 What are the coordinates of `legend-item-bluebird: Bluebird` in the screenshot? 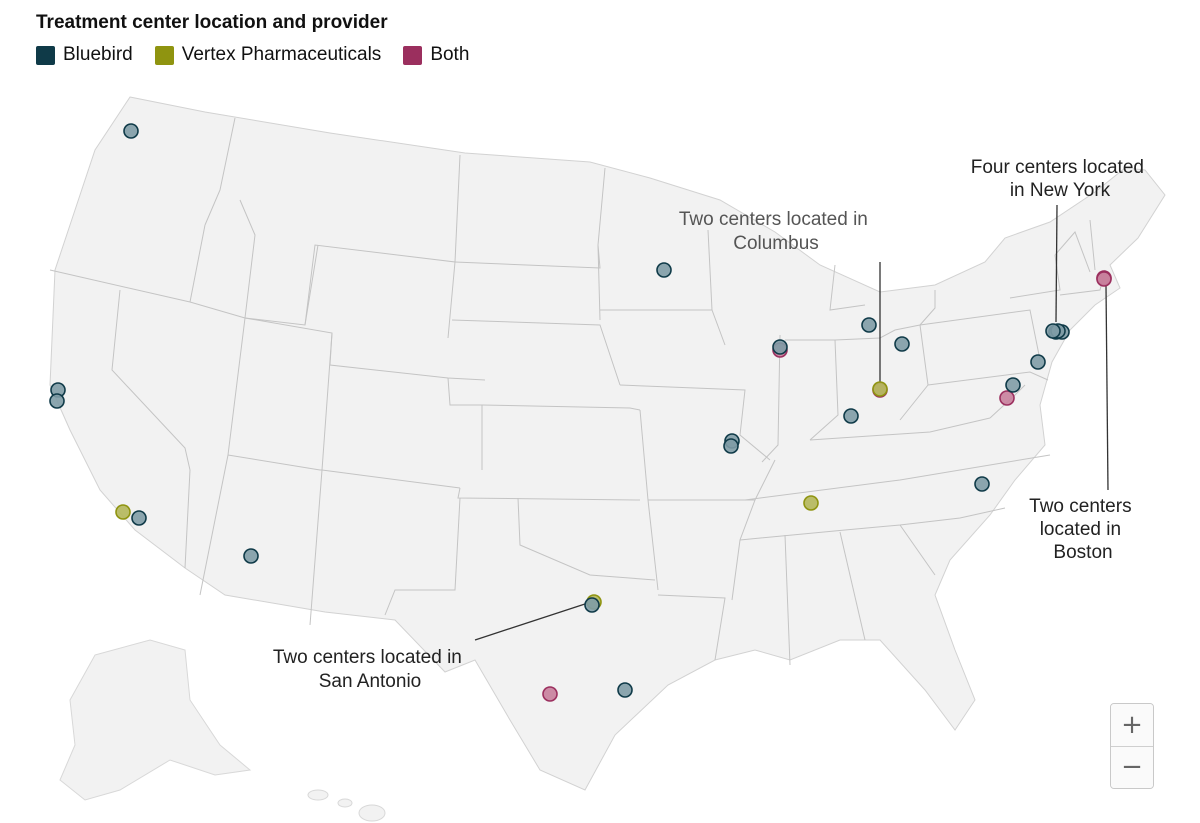 It's located at (84, 55).